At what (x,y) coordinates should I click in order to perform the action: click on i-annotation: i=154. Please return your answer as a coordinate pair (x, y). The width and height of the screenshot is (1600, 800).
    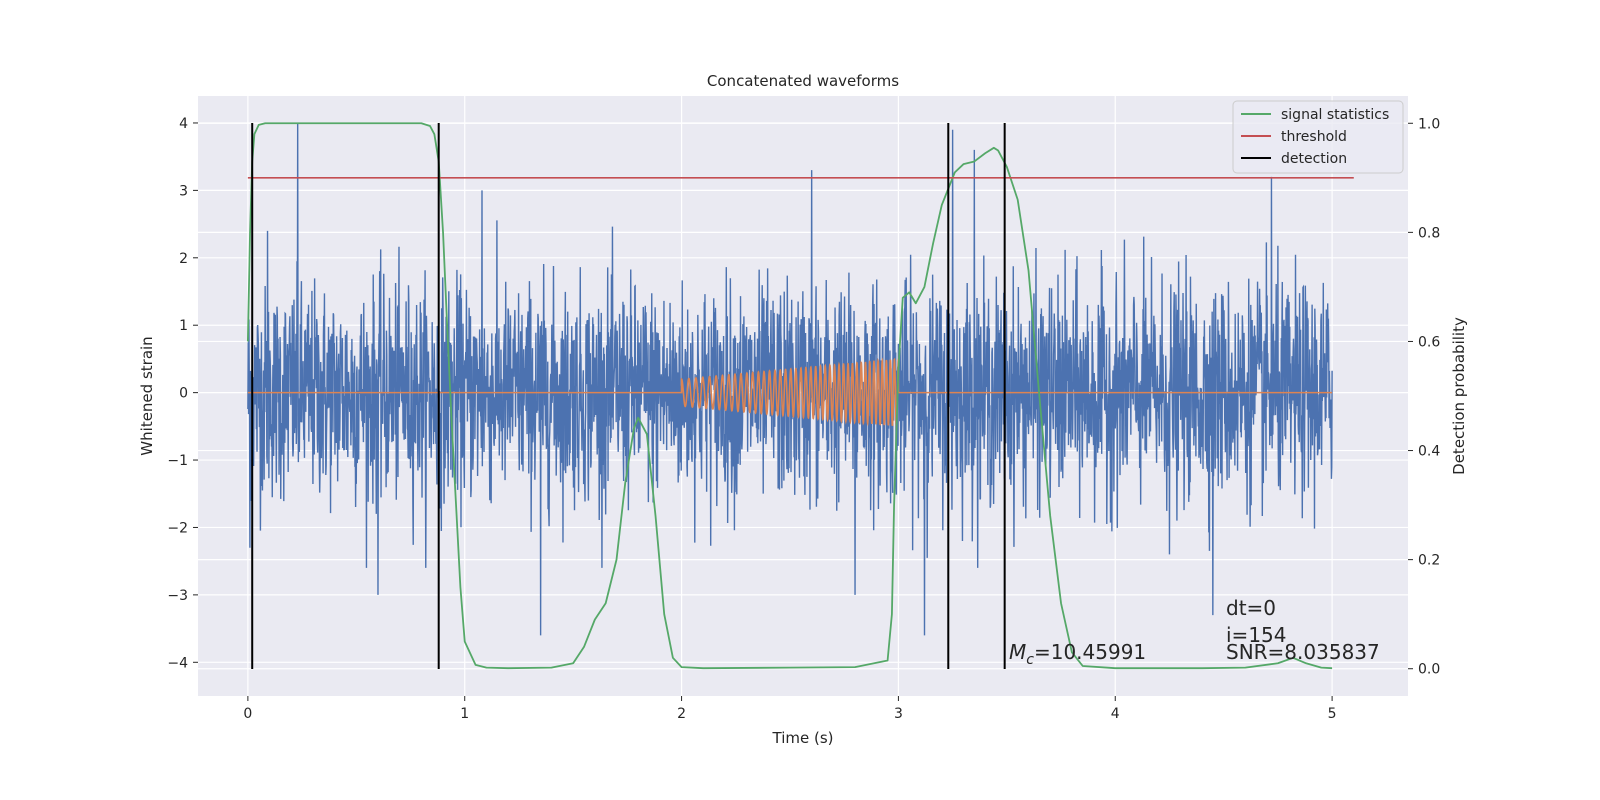
    Looking at the image, I should click on (1256, 635).